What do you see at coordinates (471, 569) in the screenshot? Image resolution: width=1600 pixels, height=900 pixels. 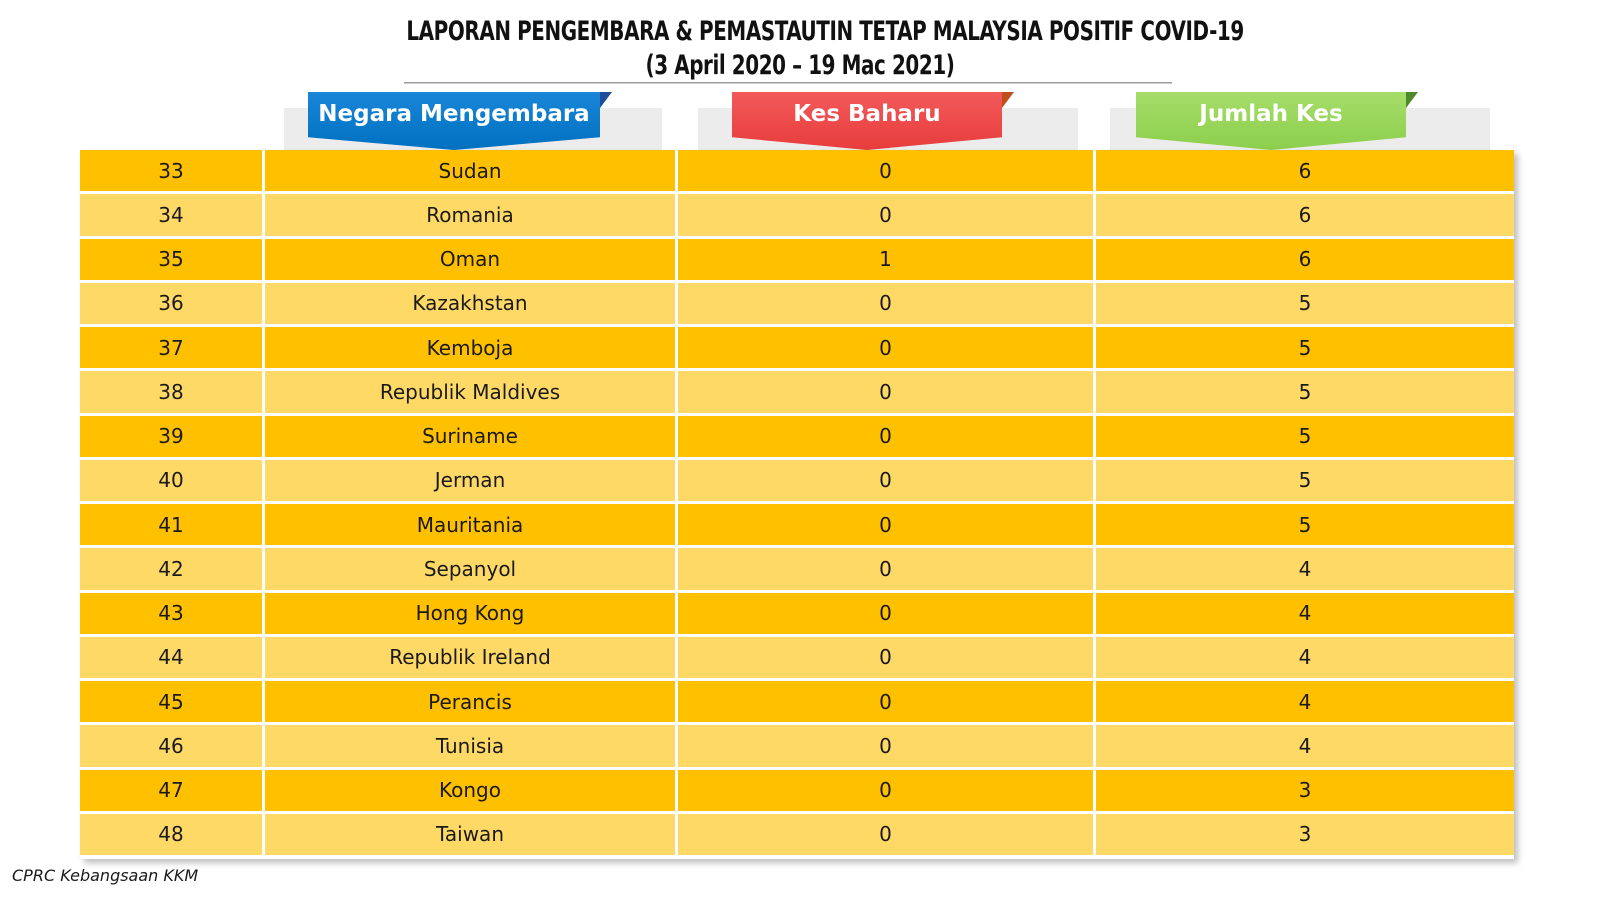 I see `country-cell: Sepanyol` at bounding box center [471, 569].